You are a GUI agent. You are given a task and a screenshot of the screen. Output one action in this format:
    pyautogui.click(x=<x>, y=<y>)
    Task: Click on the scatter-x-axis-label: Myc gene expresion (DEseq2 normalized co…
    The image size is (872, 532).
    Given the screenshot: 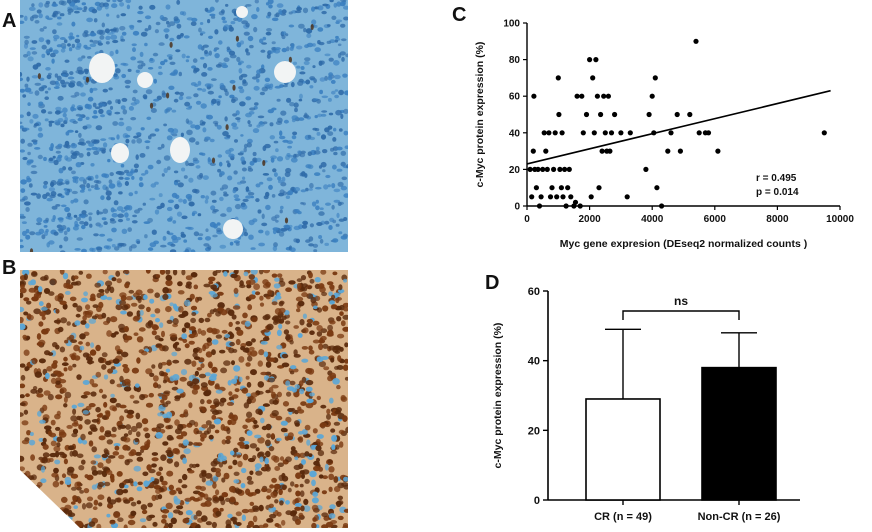 What is the action you would take?
    pyautogui.click(x=683, y=244)
    